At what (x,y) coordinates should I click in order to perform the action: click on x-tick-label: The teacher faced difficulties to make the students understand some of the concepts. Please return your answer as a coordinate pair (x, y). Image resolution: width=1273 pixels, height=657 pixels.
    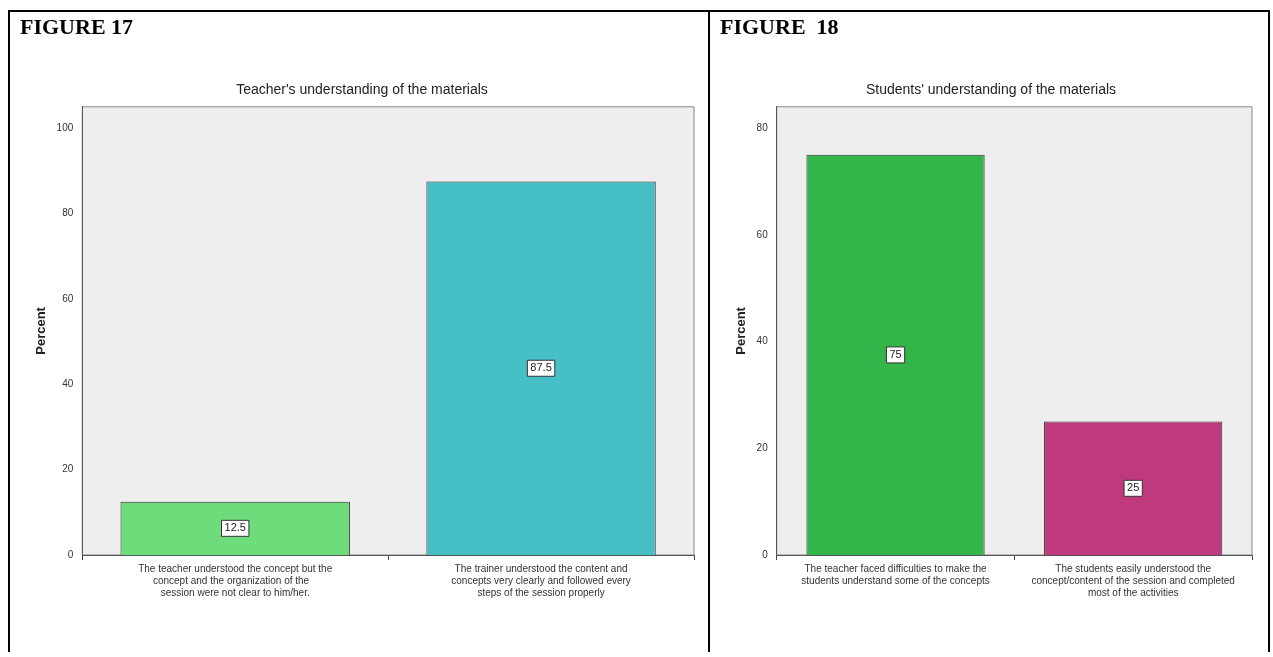
    Looking at the image, I should click on (895, 574).